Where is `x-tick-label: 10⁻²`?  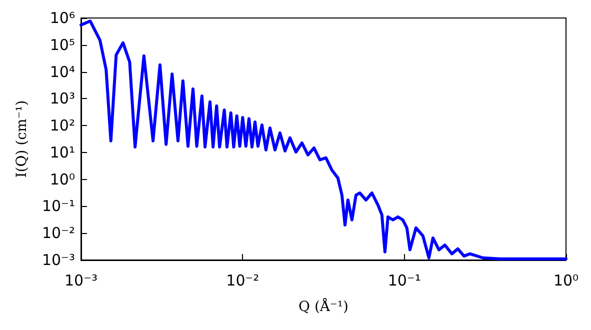 x-tick-label: 10⁻² is located at coordinates (243, 281).